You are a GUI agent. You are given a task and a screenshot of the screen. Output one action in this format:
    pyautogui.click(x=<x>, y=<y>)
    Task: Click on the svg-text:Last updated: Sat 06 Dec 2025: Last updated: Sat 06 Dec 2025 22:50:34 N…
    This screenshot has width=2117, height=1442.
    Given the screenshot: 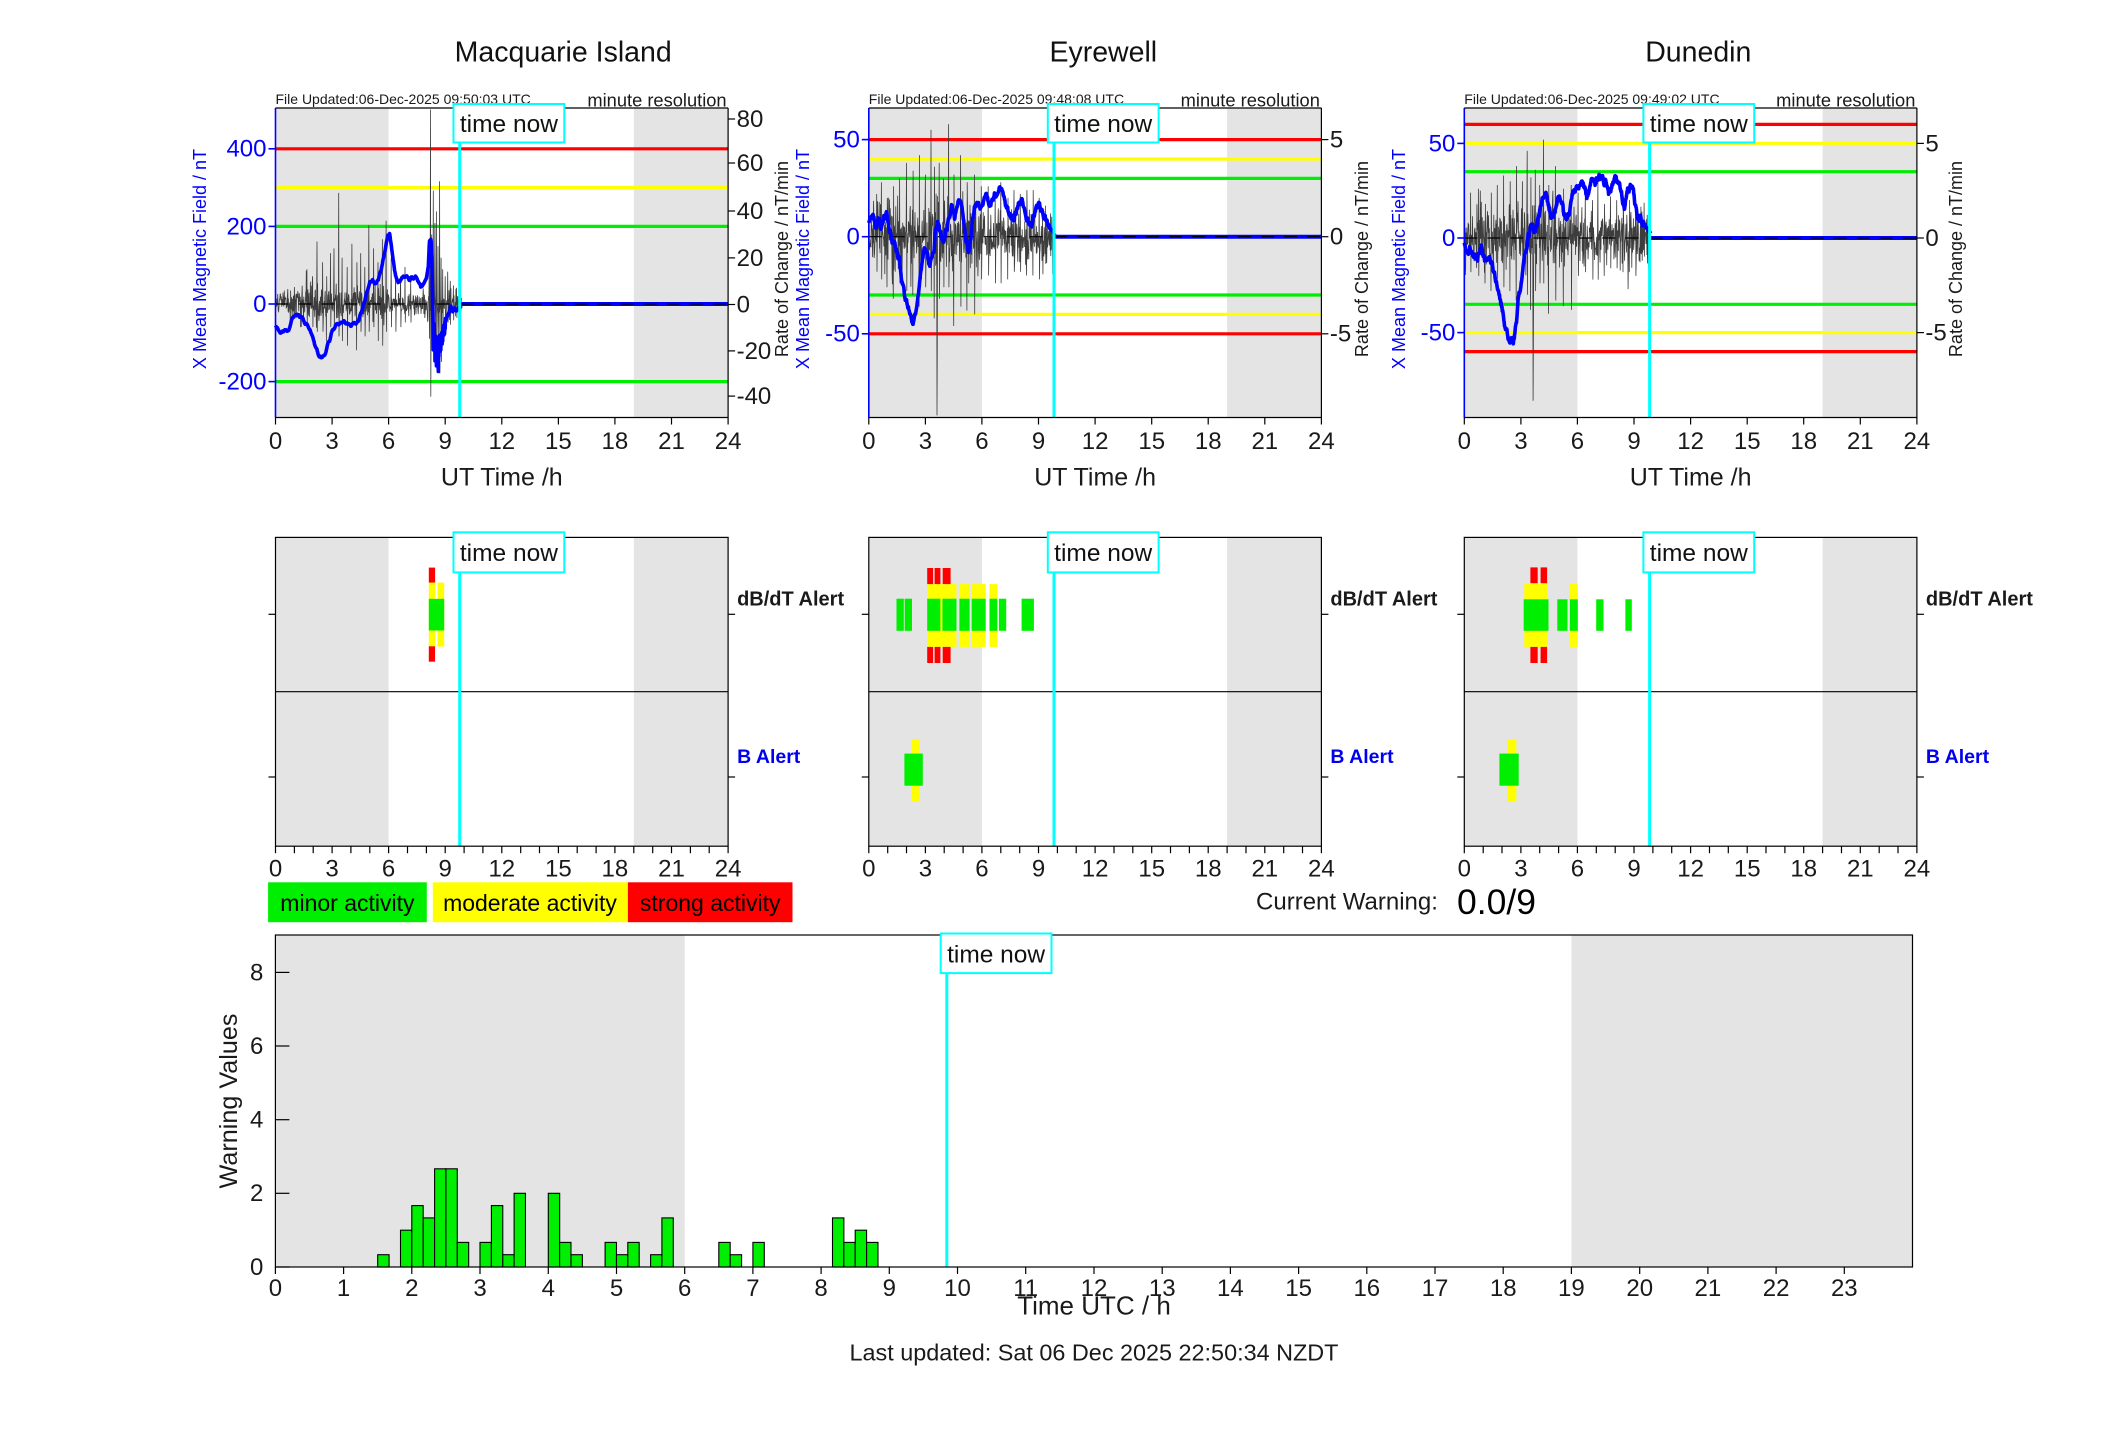 What is the action you would take?
    pyautogui.click(x=1094, y=1353)
    